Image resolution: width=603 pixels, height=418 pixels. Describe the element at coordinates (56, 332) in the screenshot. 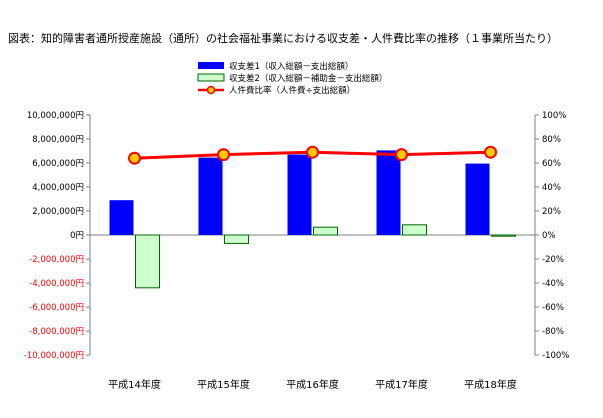

I see `y-left-tick-label: -8,000,000円` at that location.